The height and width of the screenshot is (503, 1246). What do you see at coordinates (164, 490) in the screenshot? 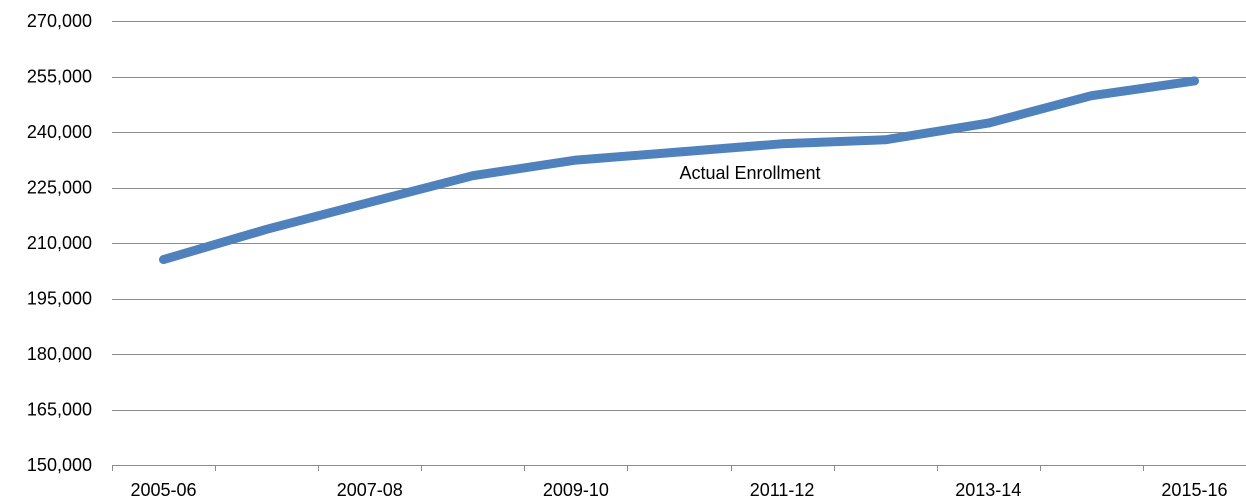
I see `x-tick-label: 2005-06` at bounding box center [164, 490].